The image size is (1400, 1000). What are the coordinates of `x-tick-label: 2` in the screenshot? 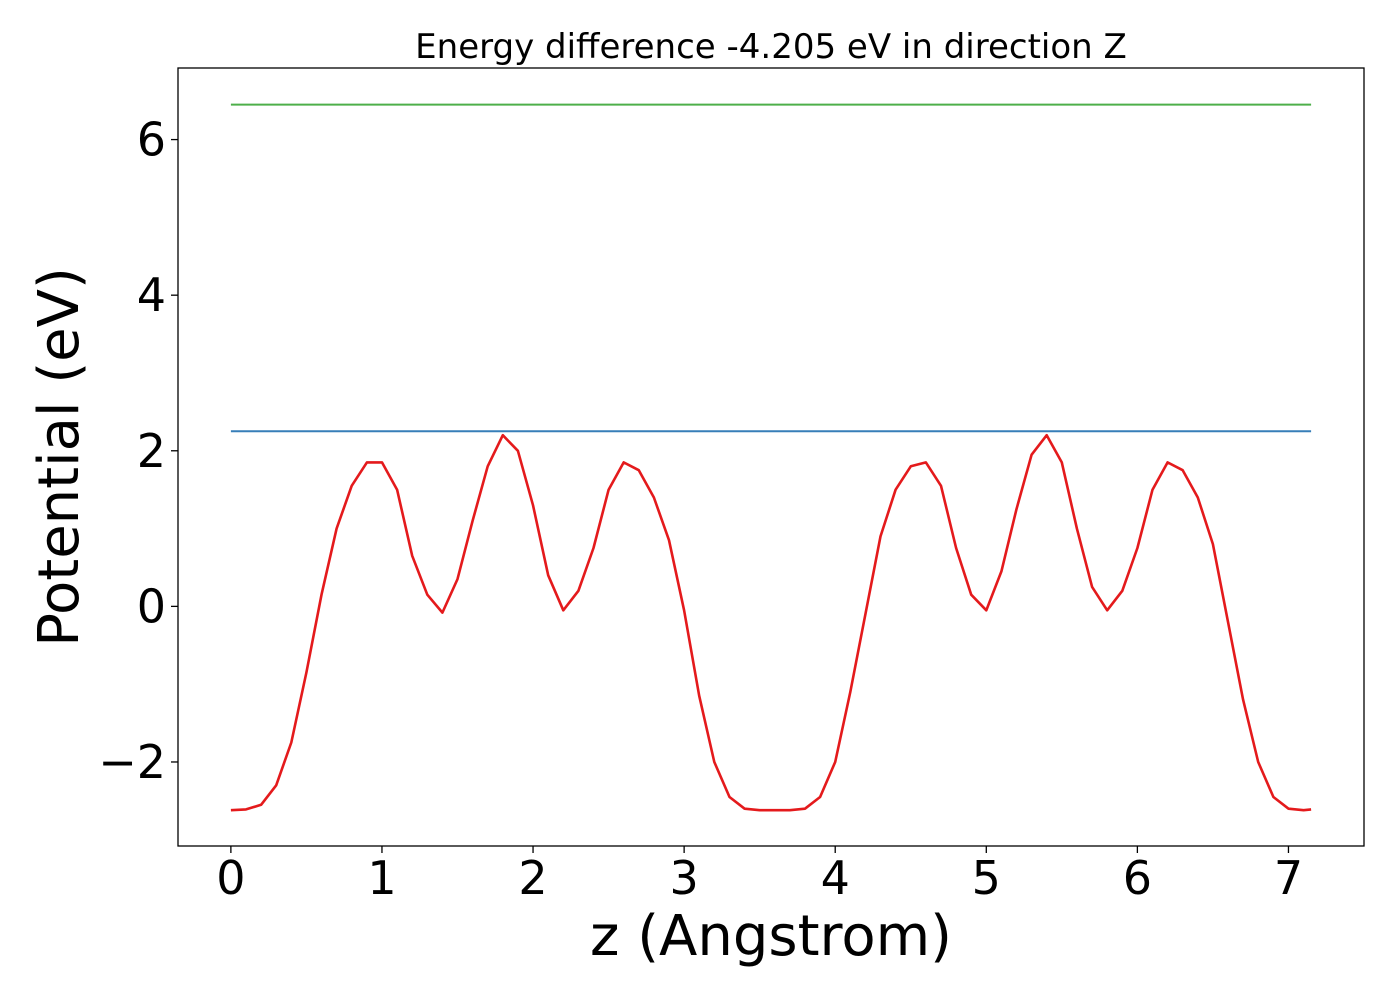 It's located at (532, 878).